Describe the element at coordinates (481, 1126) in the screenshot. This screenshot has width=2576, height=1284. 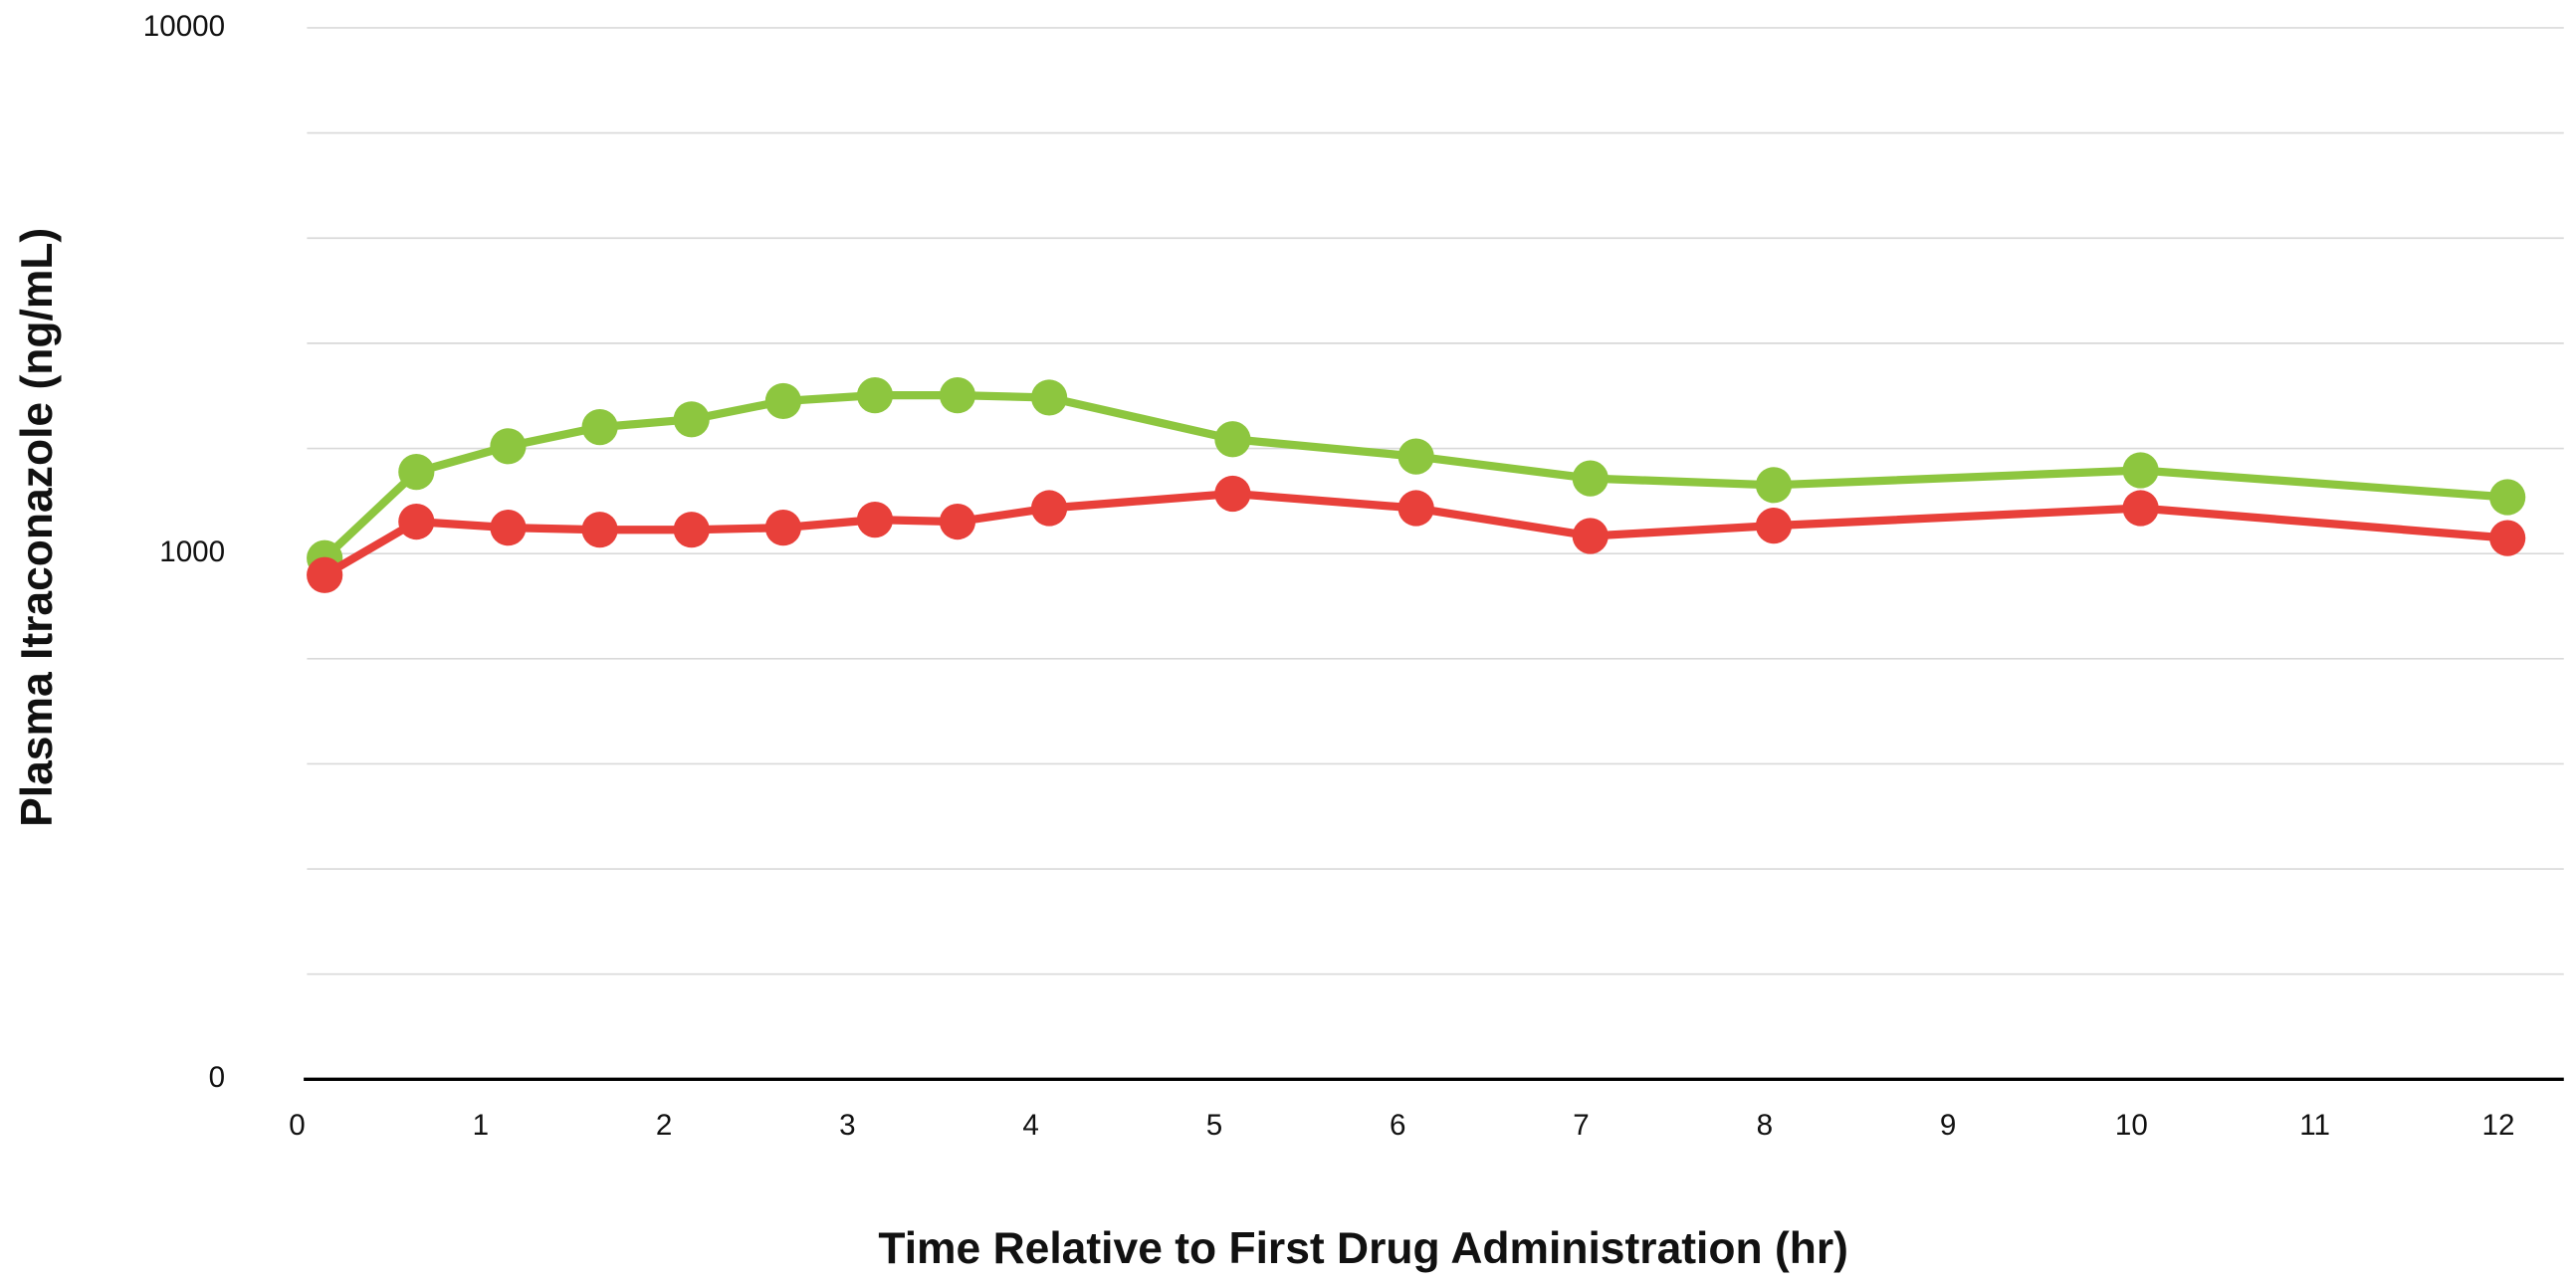
I see `x-tick-label: 1` at that location.